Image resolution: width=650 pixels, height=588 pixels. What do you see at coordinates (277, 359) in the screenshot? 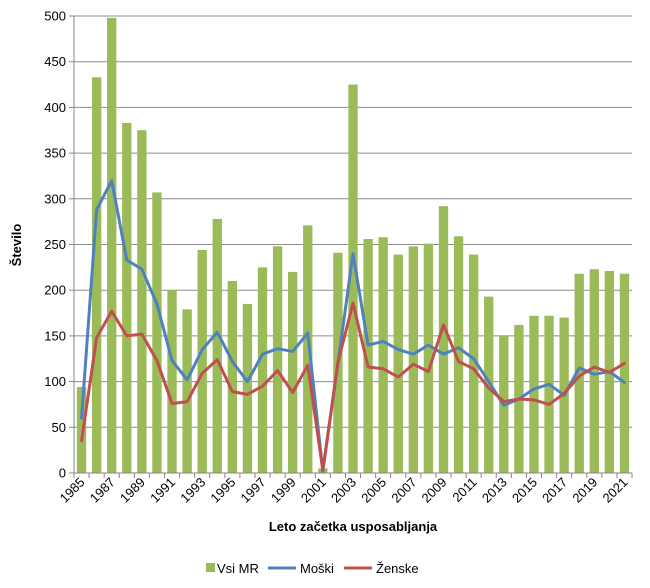
I see `bar-1998` at bounding box center [277, 359].